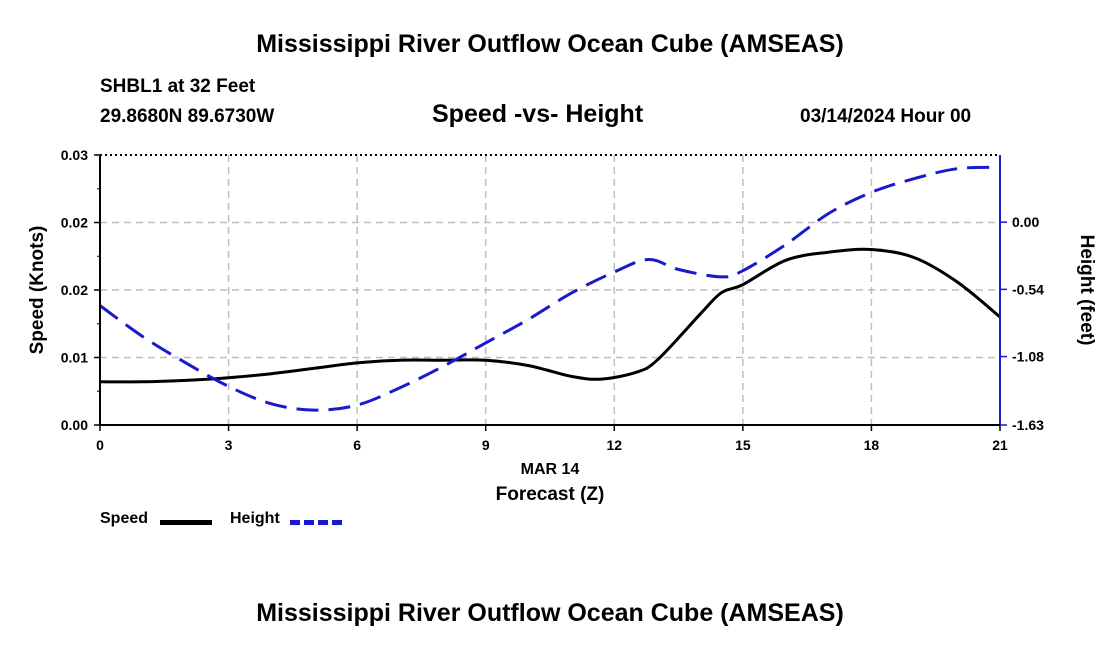  What do you see at coordinates (255, 518) in the screenshot?
I see `legend-height-label: Height` at bounding box center [255, 518].